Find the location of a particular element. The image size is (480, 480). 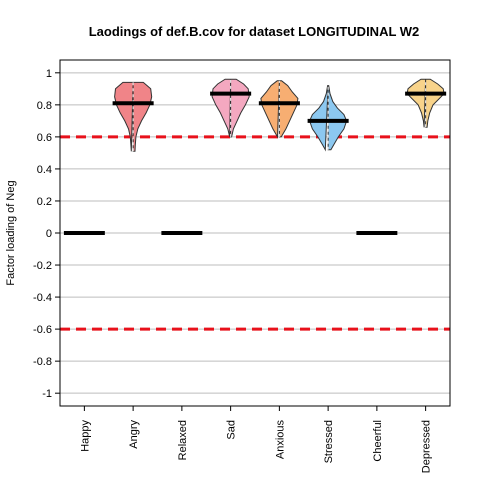

y-tick-label: 0.8 is located at coordinates (44, 106).